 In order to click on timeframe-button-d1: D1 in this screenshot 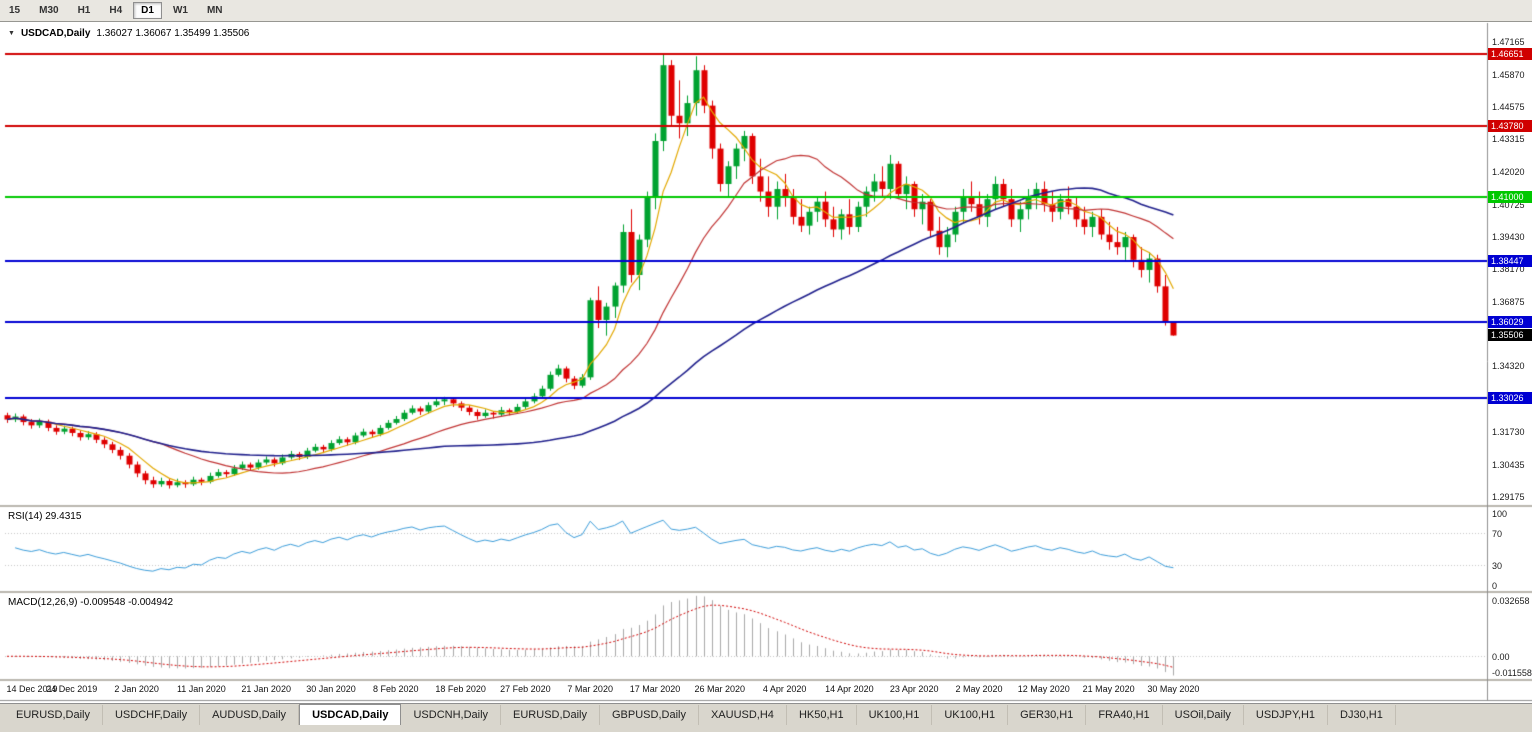, I will do `click(147, 10)`.